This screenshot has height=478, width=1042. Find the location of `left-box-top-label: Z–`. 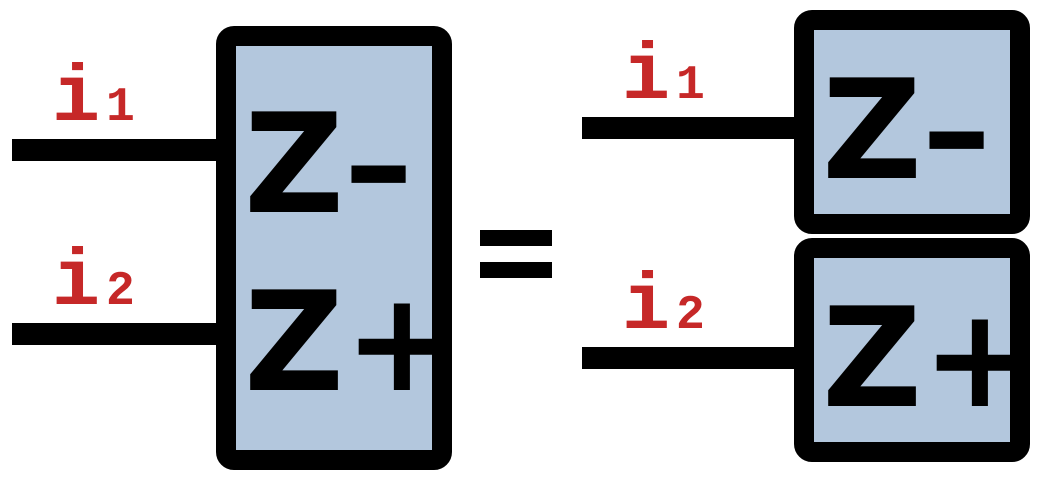

left-box-top-label: Z– is located at coordinates (328, 164).